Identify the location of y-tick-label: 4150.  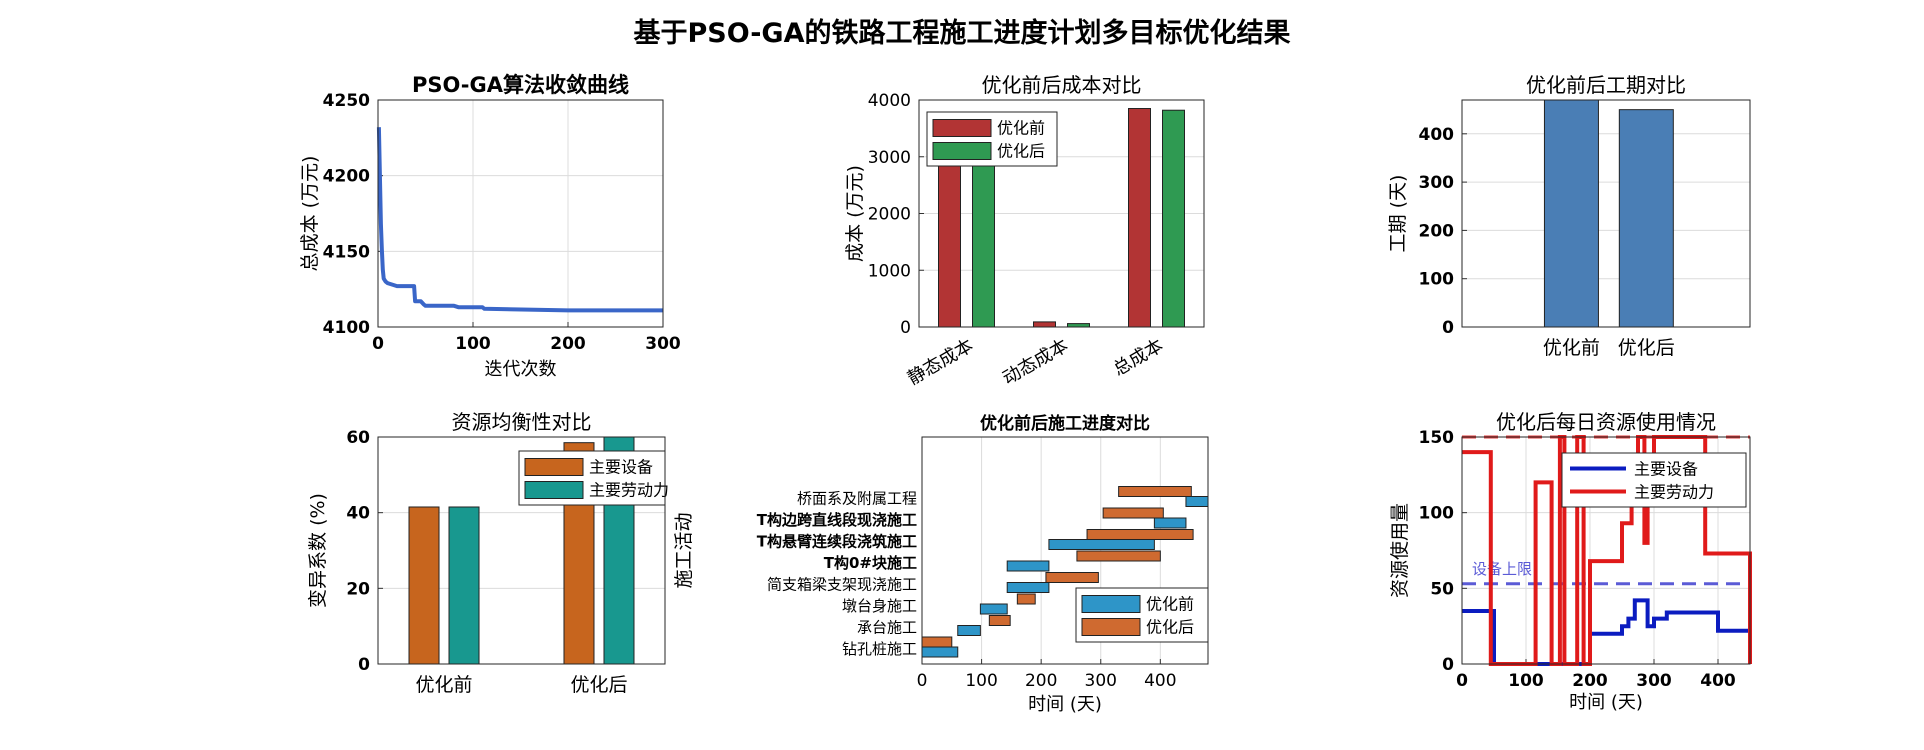
(346, 252).